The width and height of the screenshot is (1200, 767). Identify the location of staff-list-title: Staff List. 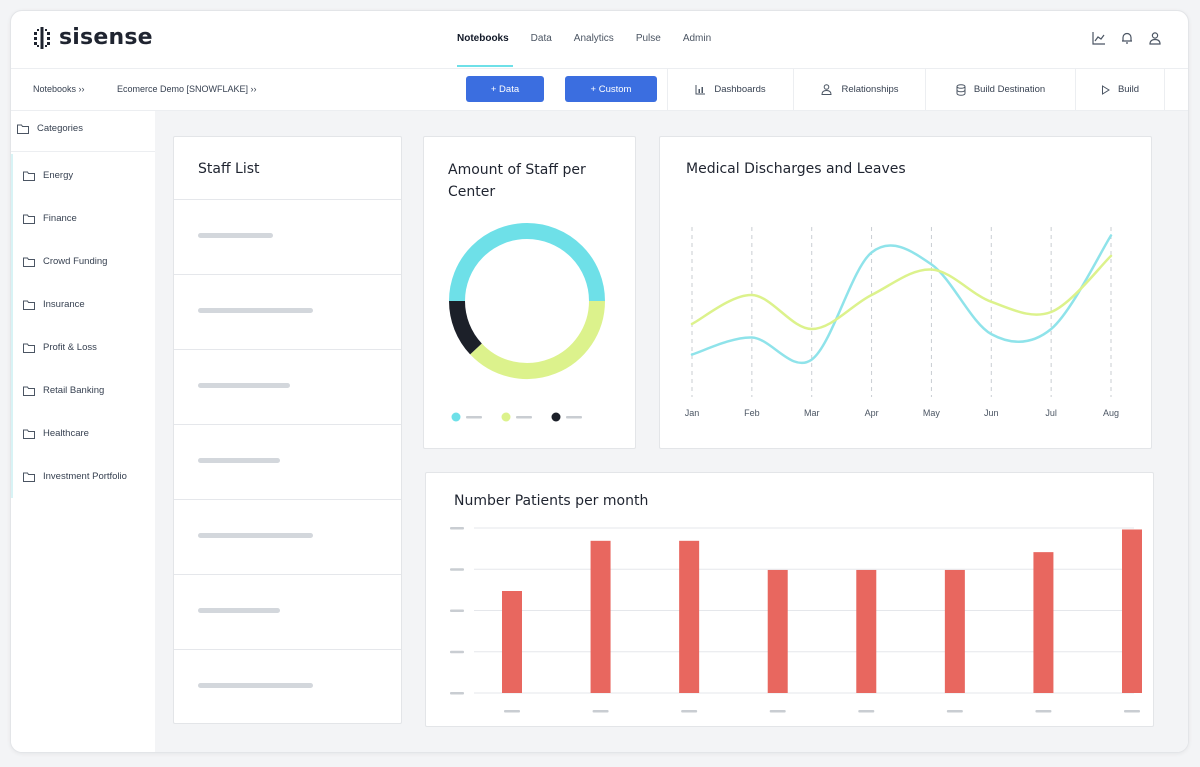
(229, 169).